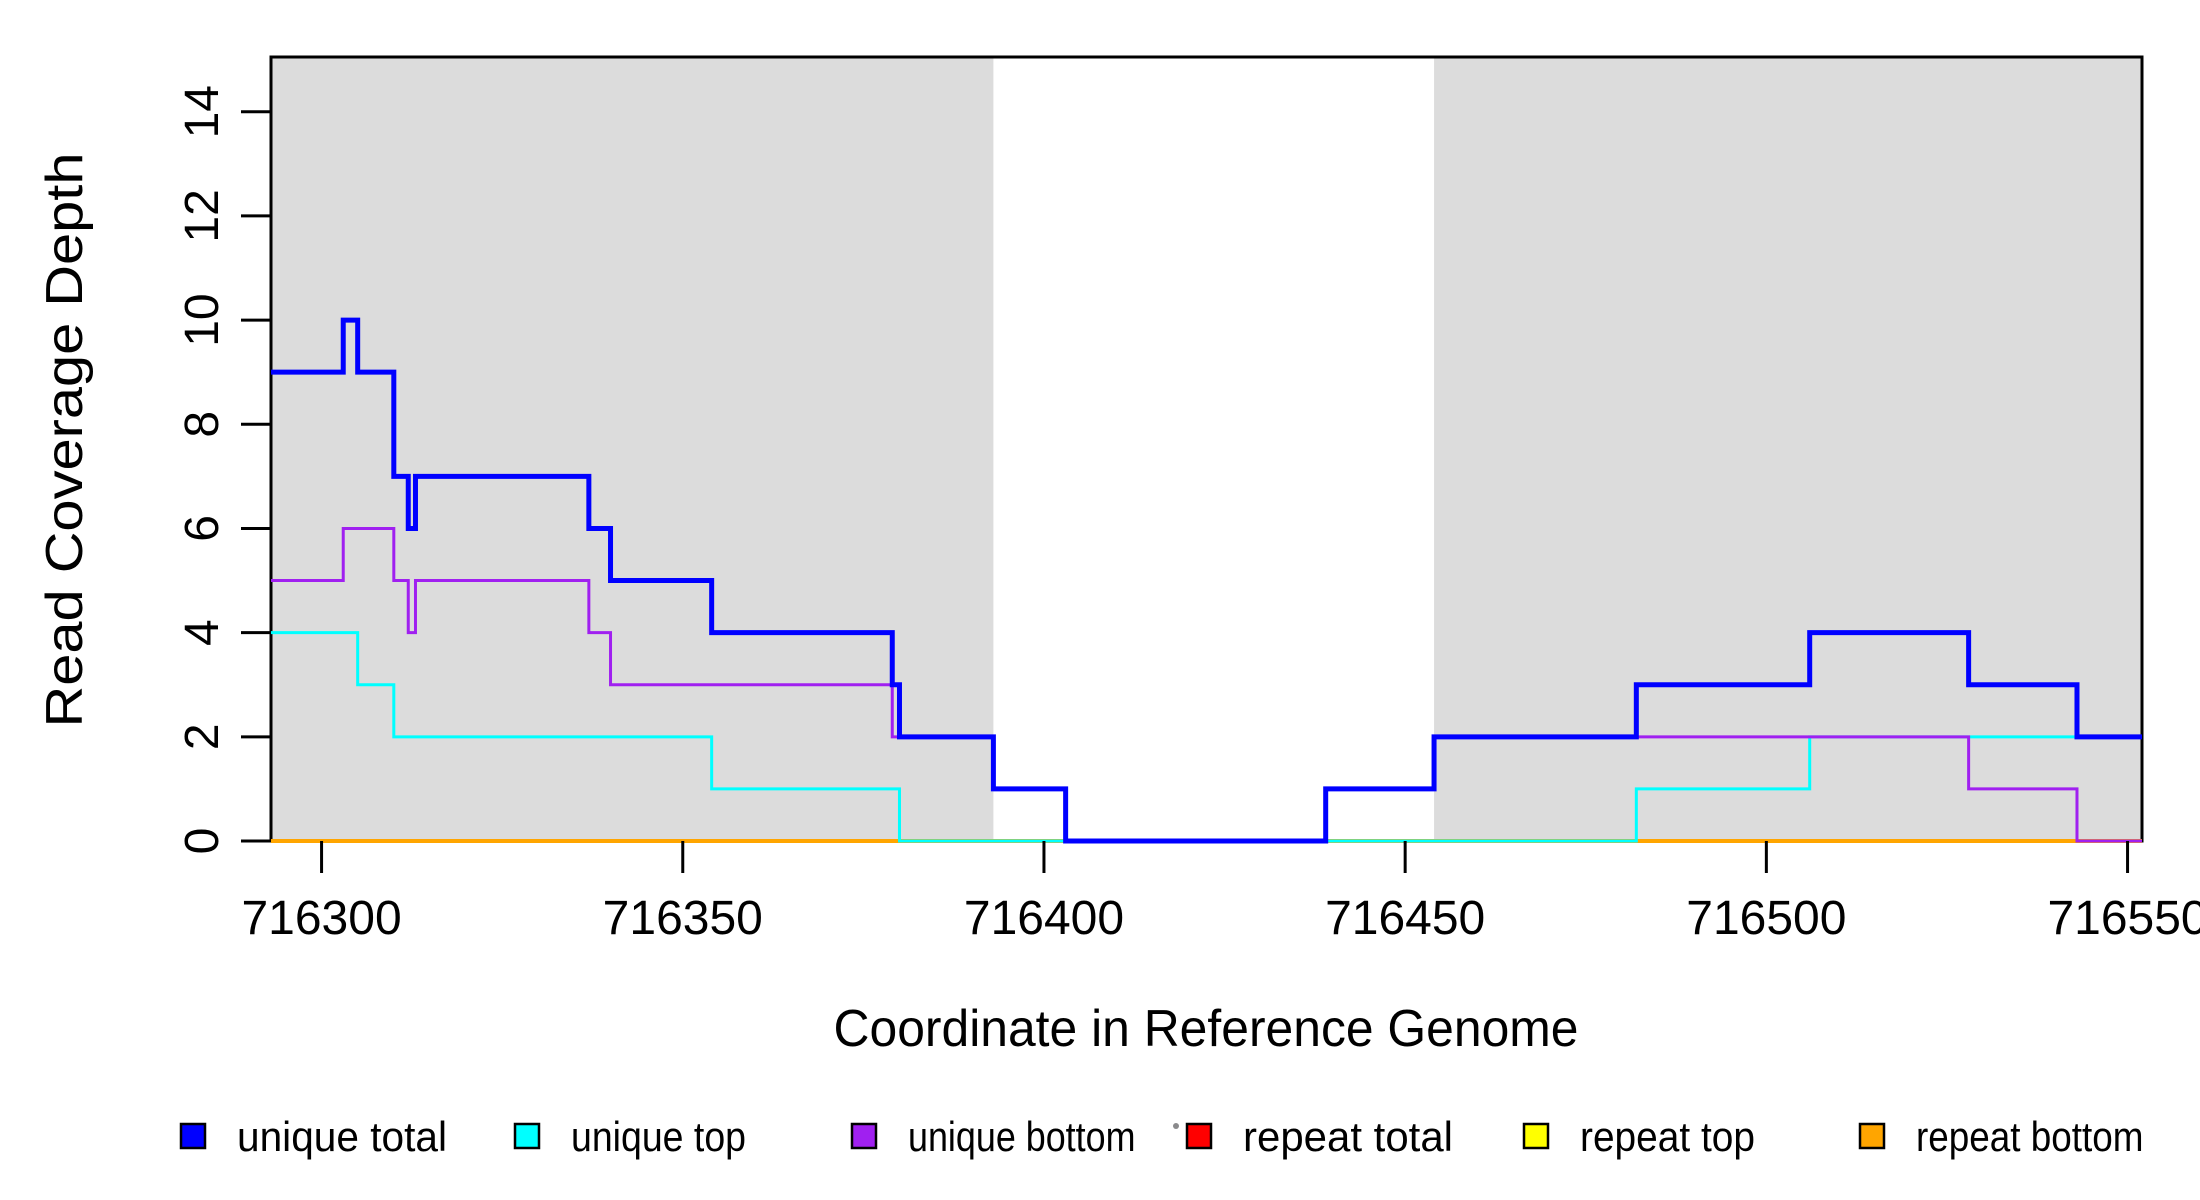 The image size is (2200, 1200). Describe the element at coordinates (202, 319) in the screenshot. I see `y-tick-label: 10` at that location.